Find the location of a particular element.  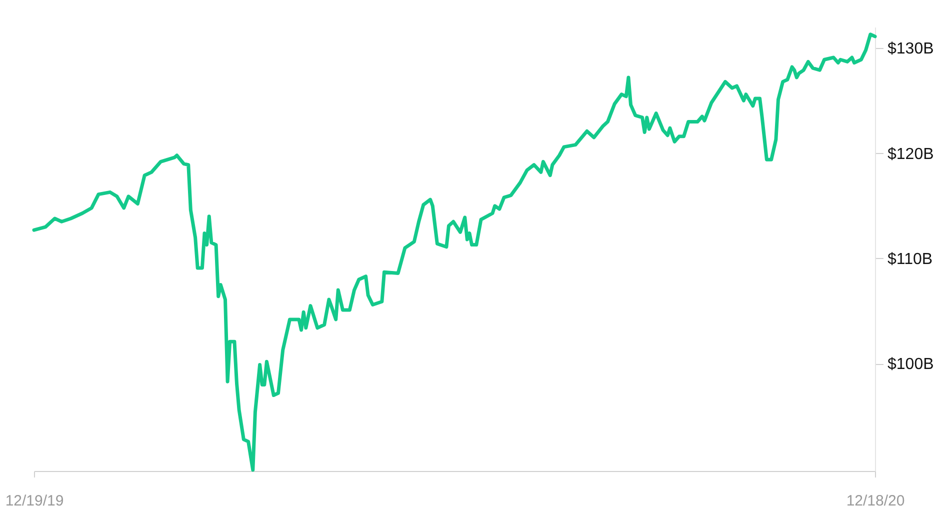

x-tick-label: 12/18/20 is located at coordinates (875, 501).